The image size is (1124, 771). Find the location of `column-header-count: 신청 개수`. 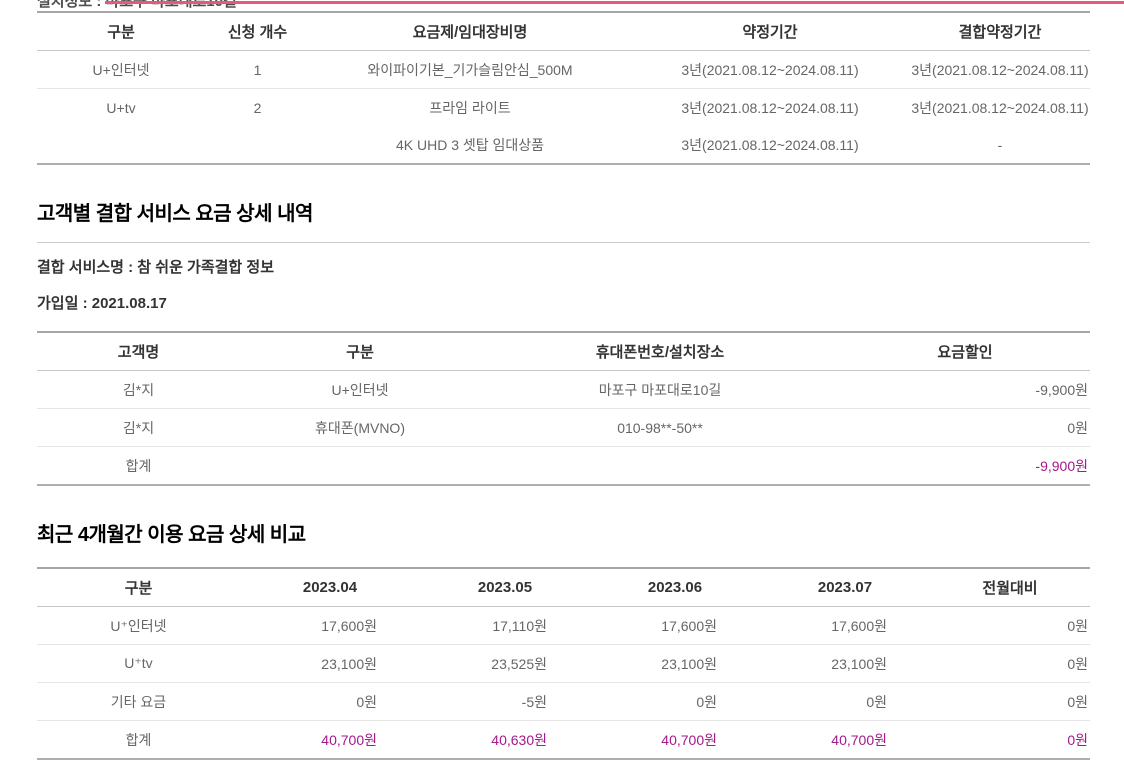

column-header-count: 신청 개수 is located at coordinates (257, 32).